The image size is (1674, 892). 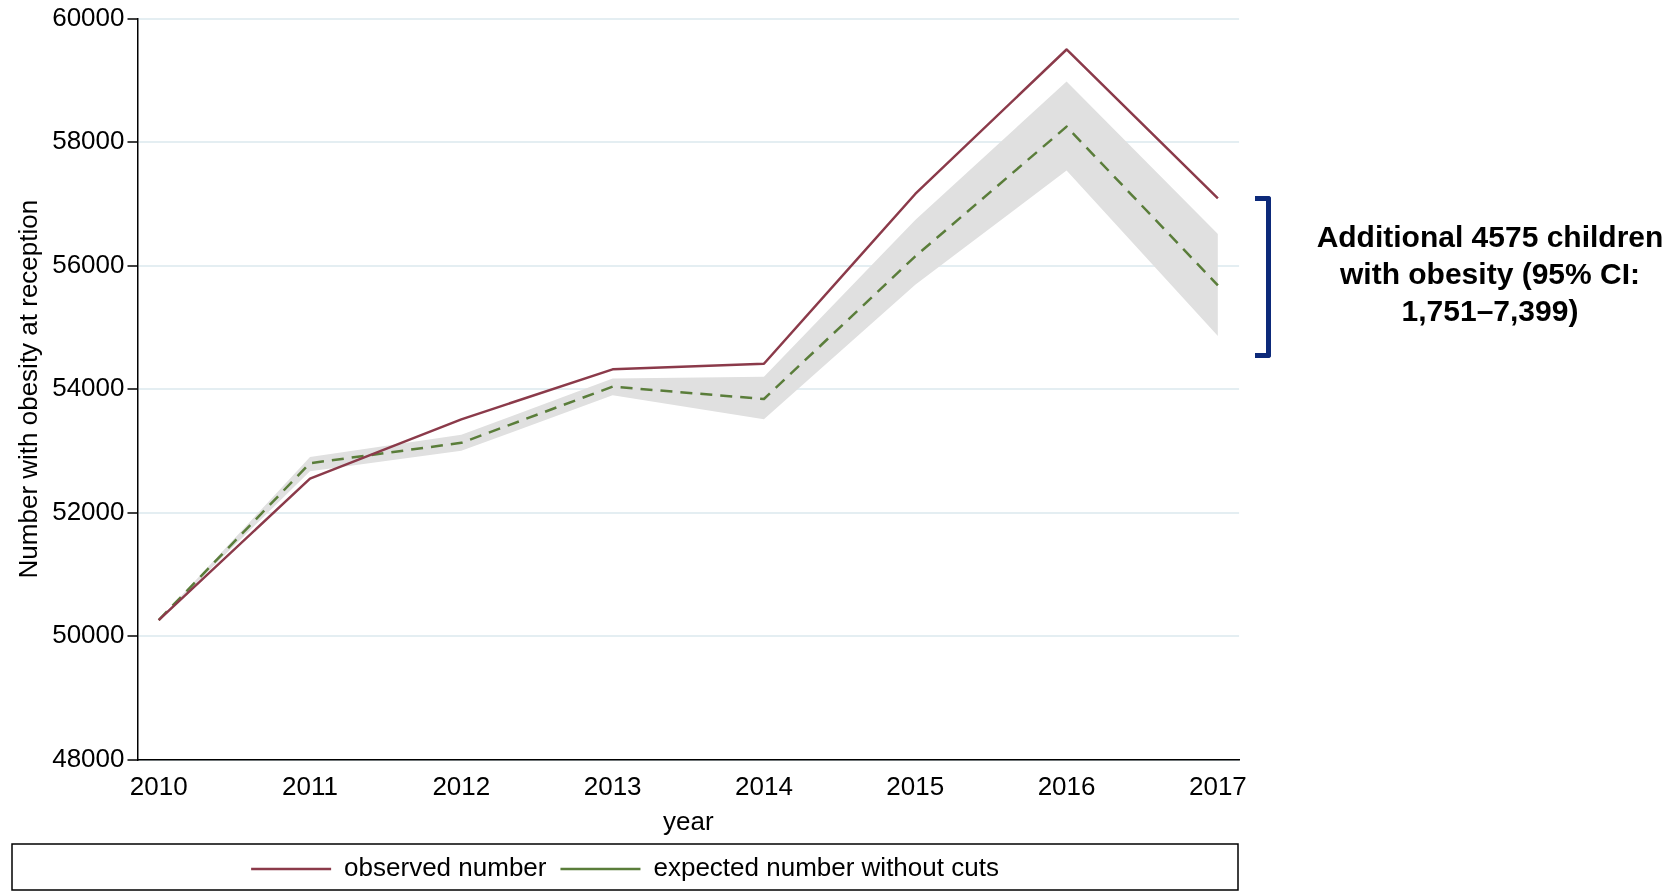 I want to click on x-tick-label: 2011, so click(x=310, y=786).